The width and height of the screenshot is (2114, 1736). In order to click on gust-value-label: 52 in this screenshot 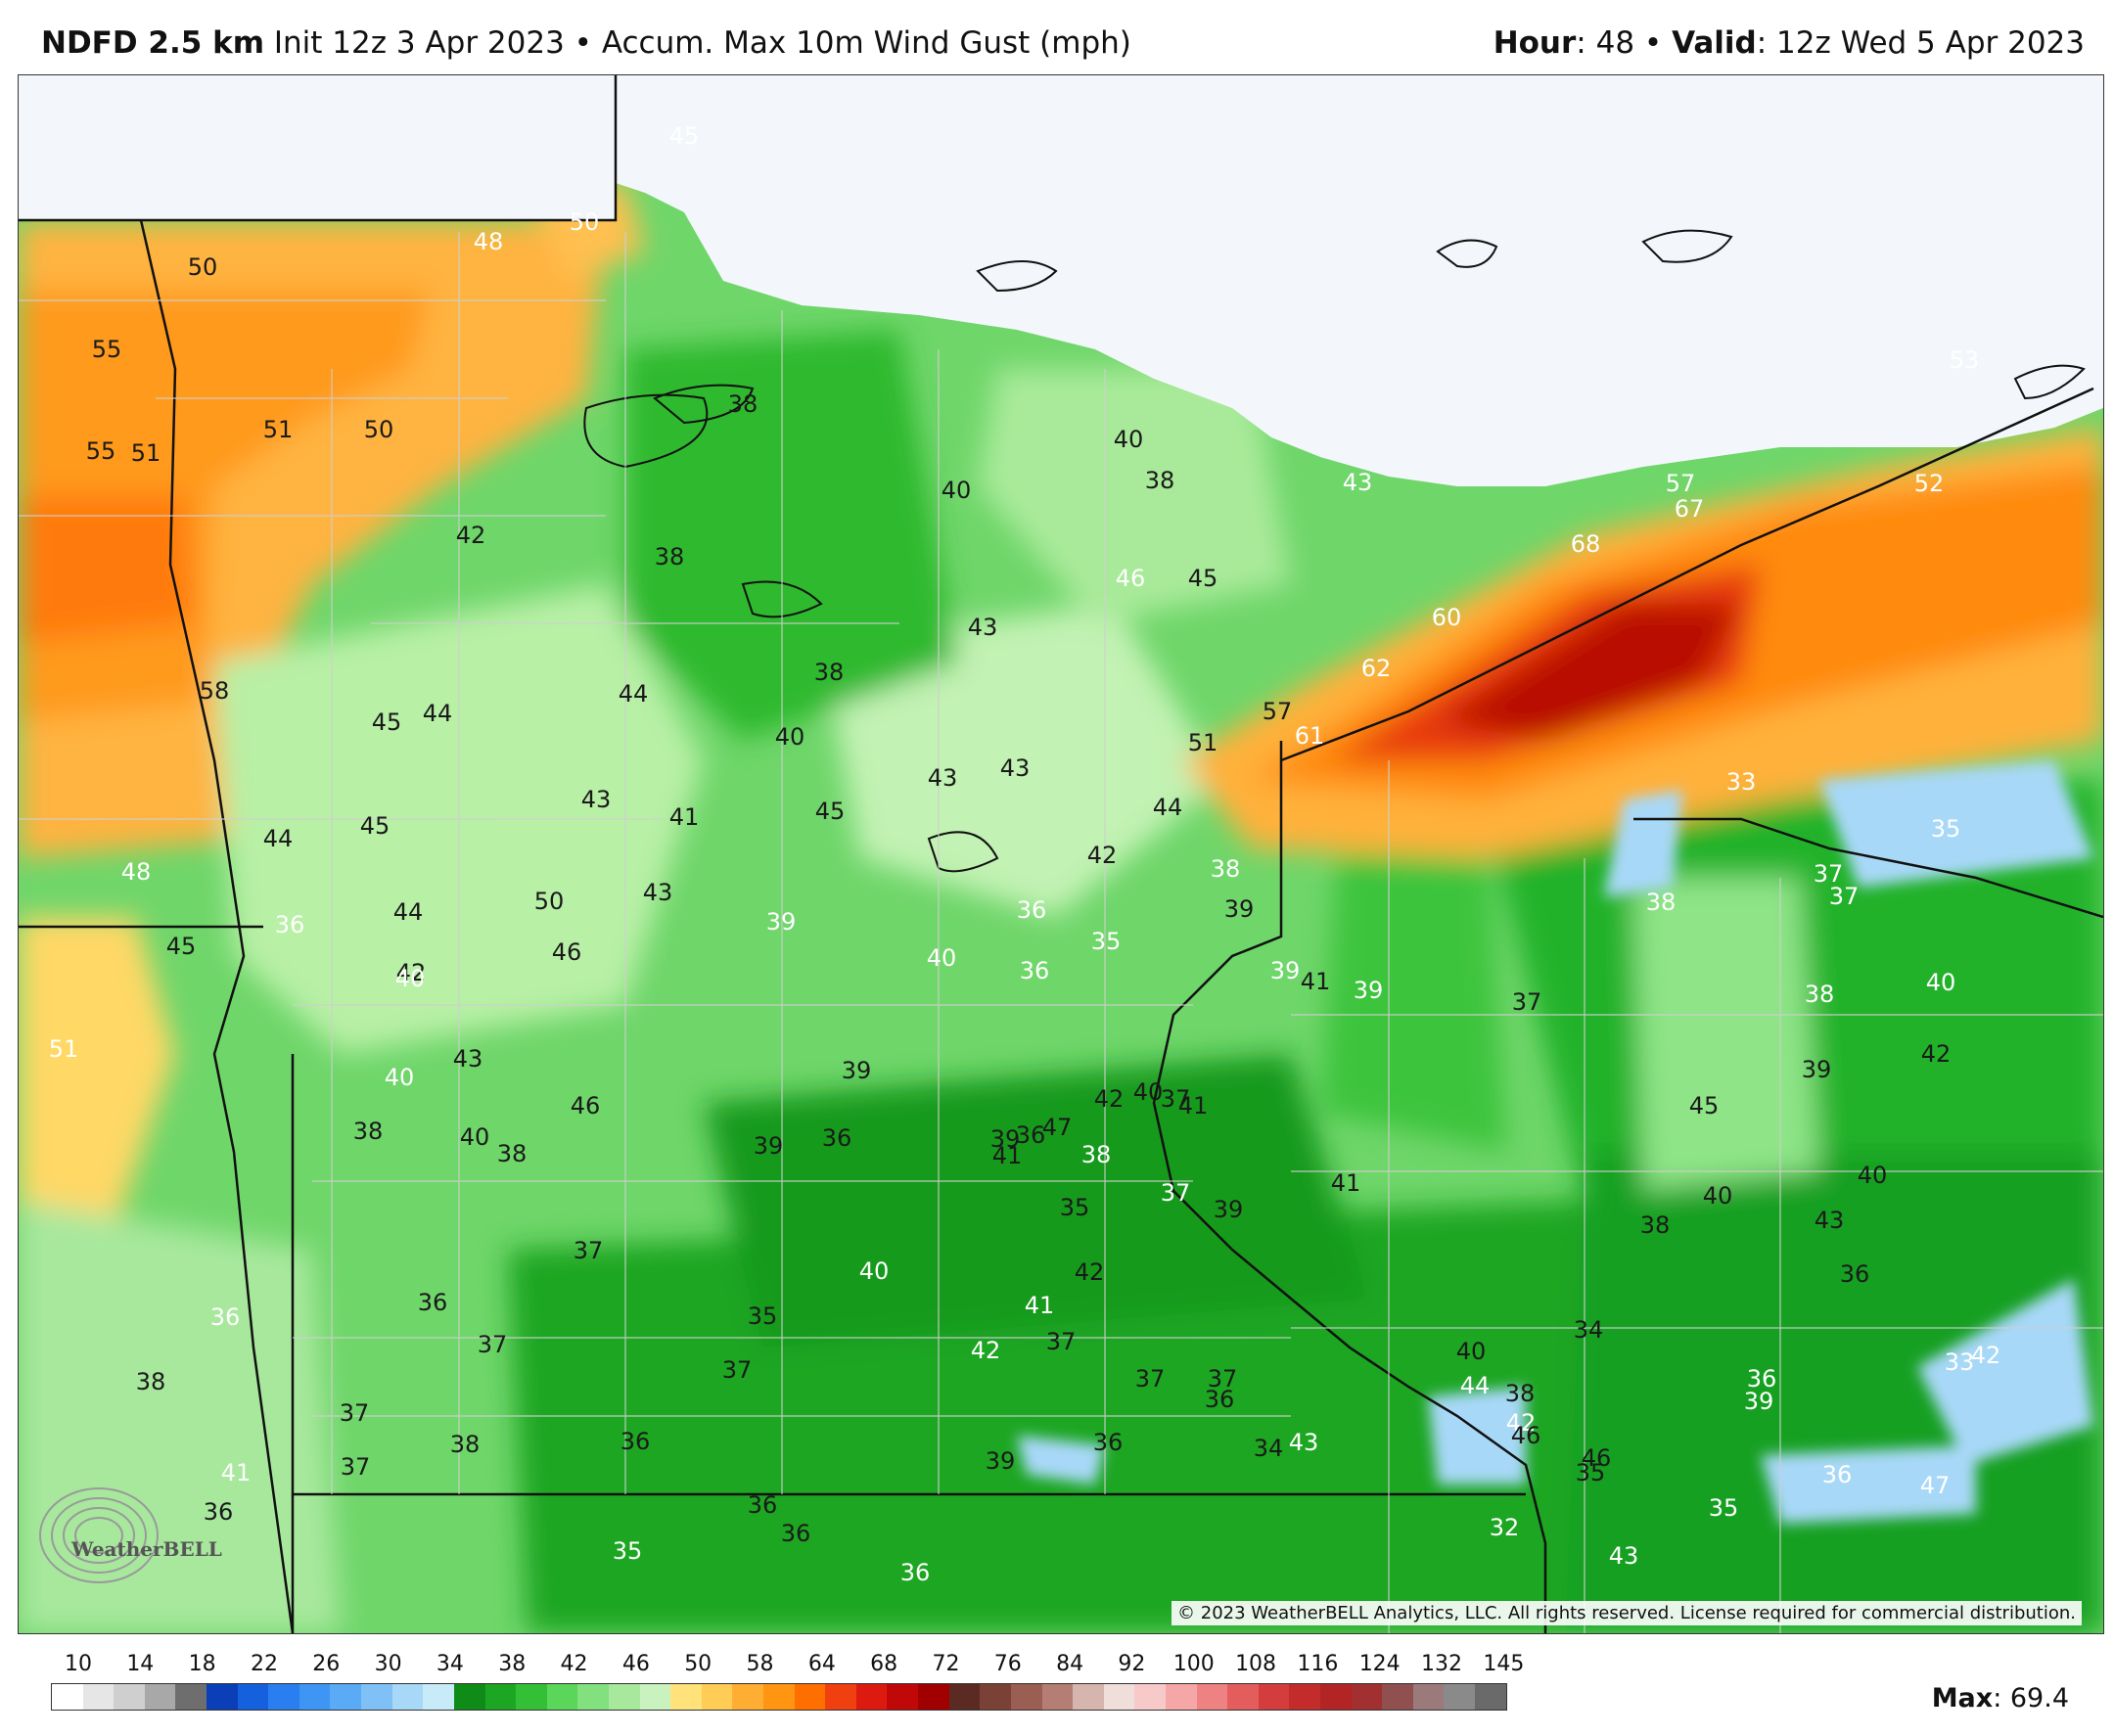, I will do `click(1929, 483)`.